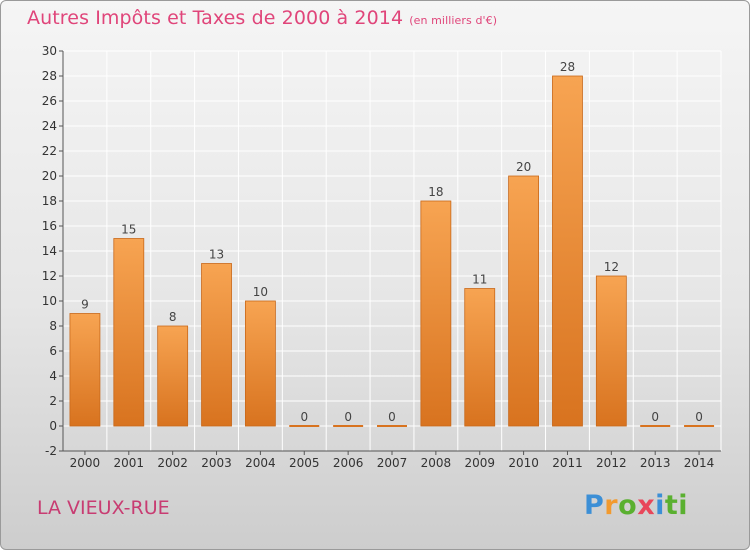 The image size is (750, 550). I want to click on x-tick-label-2008: 2008, so click(436, 463).